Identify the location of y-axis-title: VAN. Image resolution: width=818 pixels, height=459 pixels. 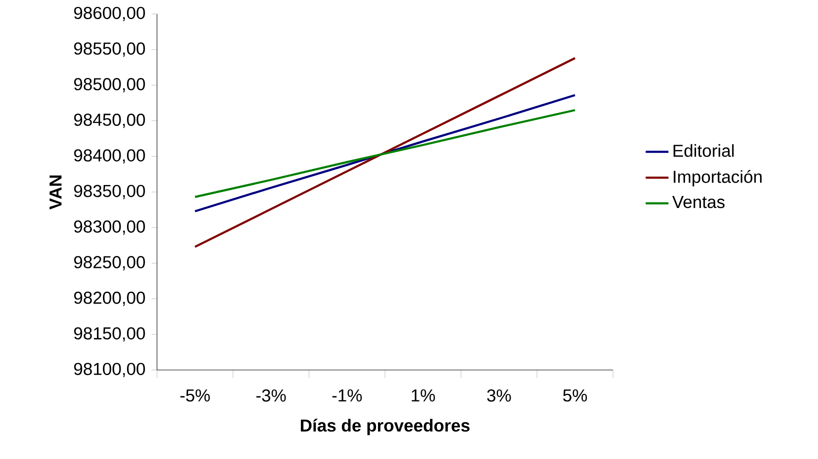
(56, 192).